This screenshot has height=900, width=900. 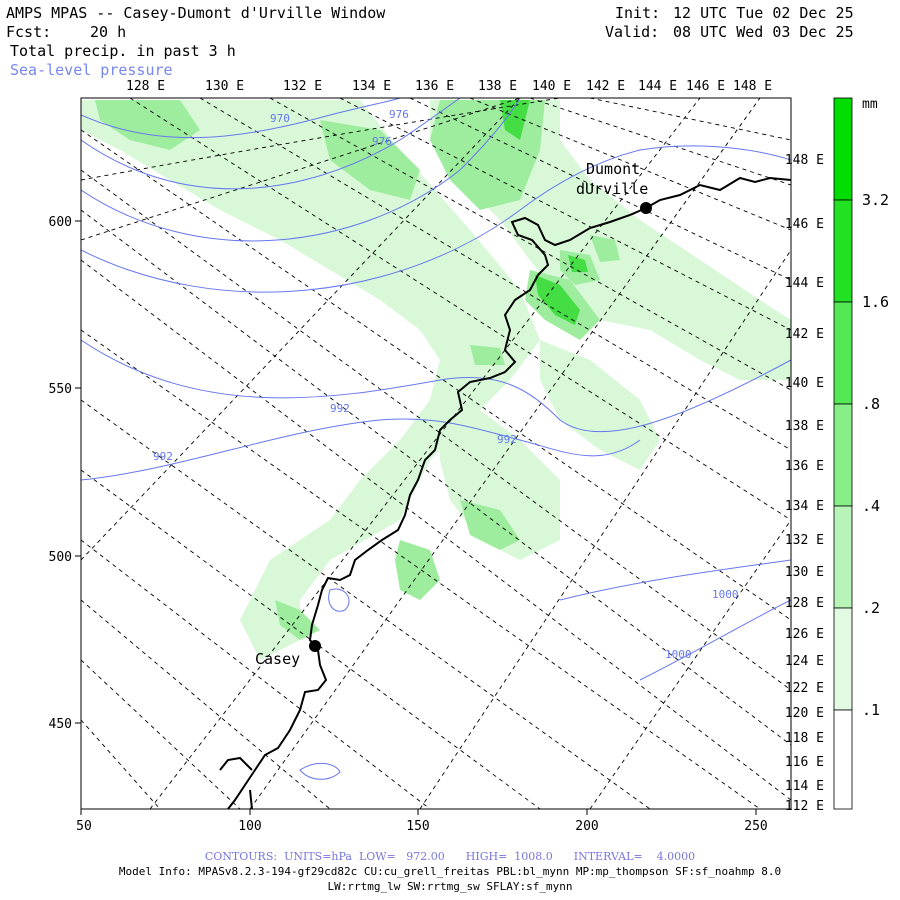 I want to click on lon-label: 114 E, so click(x=804, y=786).